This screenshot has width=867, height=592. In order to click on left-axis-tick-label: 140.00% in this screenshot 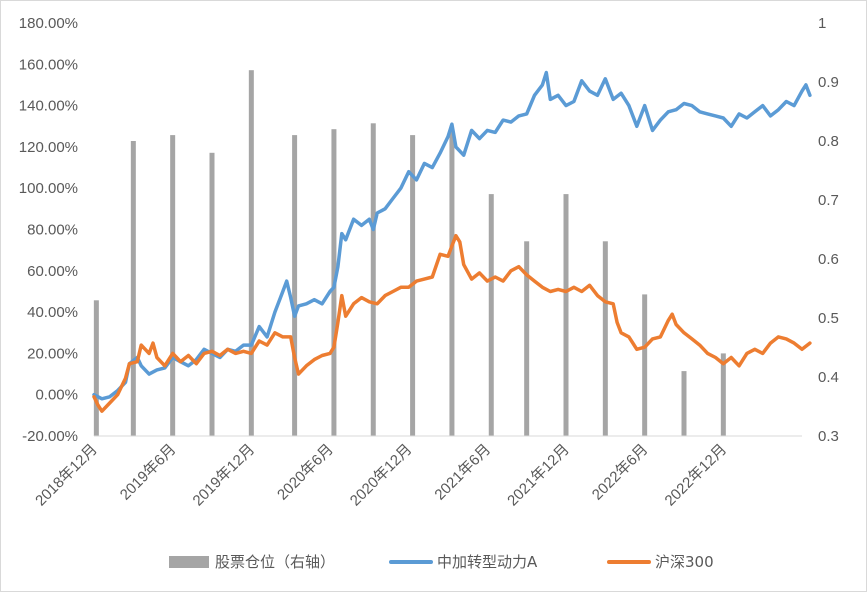, I will do `click(48, 106)`.